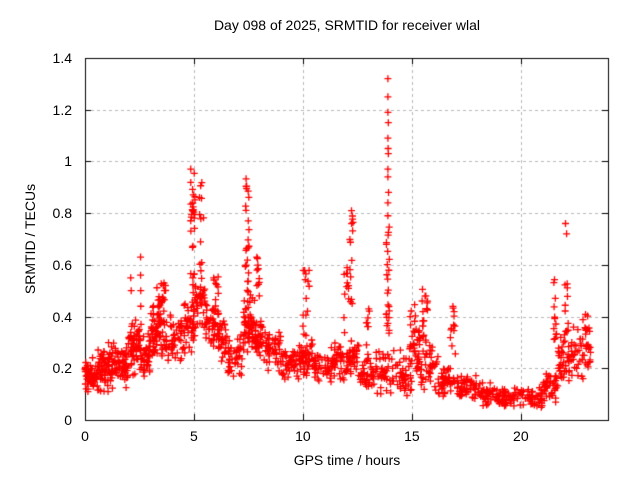 The width and height of the screenshot is (640, 480). I want to click on y-tick-label: 0.4, so click(62, 316).